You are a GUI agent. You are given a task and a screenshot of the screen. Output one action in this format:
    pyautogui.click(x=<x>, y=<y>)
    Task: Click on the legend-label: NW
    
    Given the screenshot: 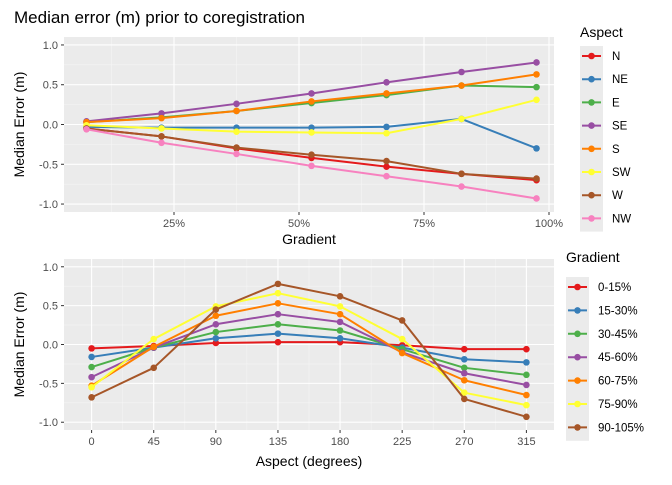 What is the action you would take?
    pyautogui.click(x=621, y=219)
    